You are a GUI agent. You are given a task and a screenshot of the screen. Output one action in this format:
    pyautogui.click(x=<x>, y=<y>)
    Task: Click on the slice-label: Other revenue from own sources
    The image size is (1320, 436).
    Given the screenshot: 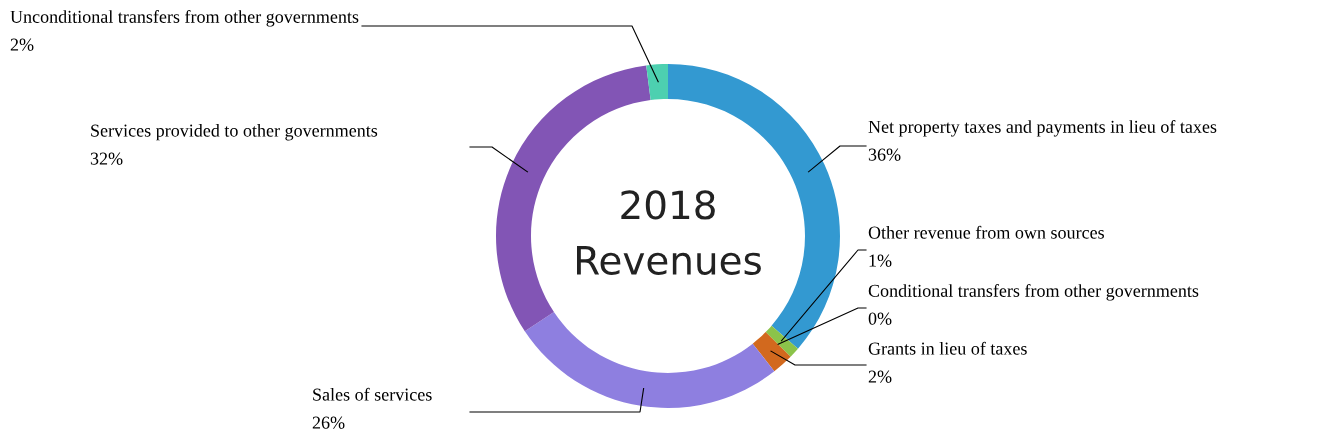 What is the action you would take?
    pyautogui.click(x=986, y=232)
    